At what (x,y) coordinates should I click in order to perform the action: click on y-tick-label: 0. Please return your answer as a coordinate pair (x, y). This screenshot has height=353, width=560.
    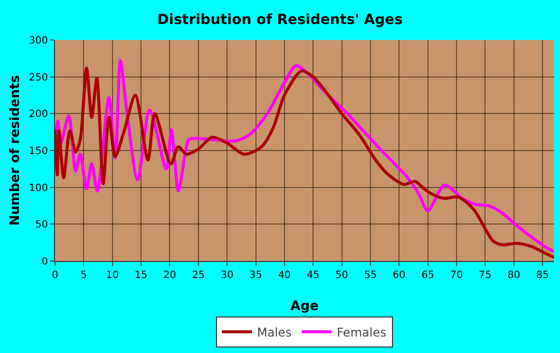
    Looking at the image, I should click on (45, 262).